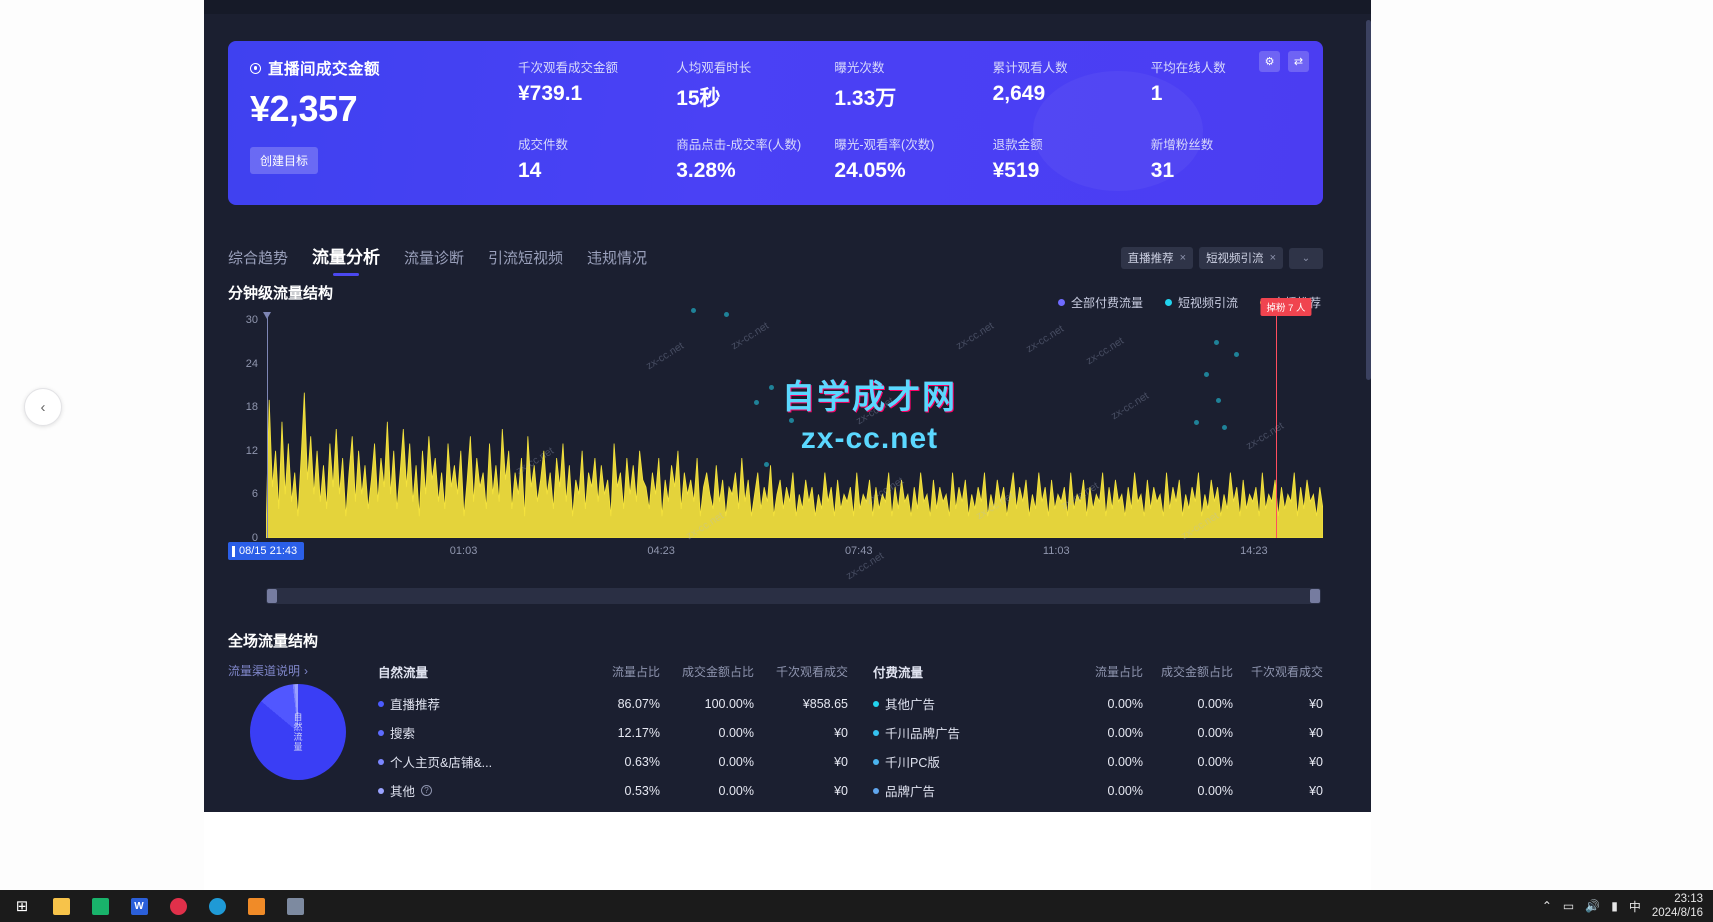 Image resolution: width=1713 pixels, height=922 pixels. Describe the element at coordinates (613, 703) in the screenshot. I see `table-row: 直播推荐 86.07% 100.00% ¥858.65` at that location.